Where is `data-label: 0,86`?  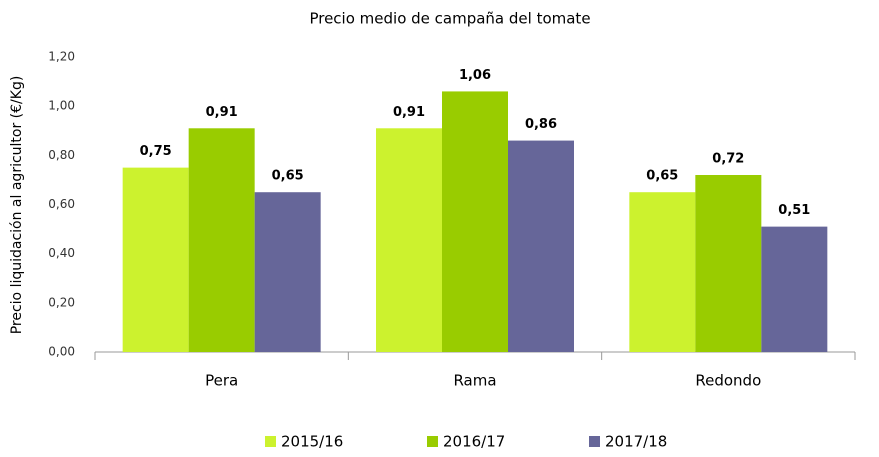
data-label: 0,86 is located at coordinates (541, 124).